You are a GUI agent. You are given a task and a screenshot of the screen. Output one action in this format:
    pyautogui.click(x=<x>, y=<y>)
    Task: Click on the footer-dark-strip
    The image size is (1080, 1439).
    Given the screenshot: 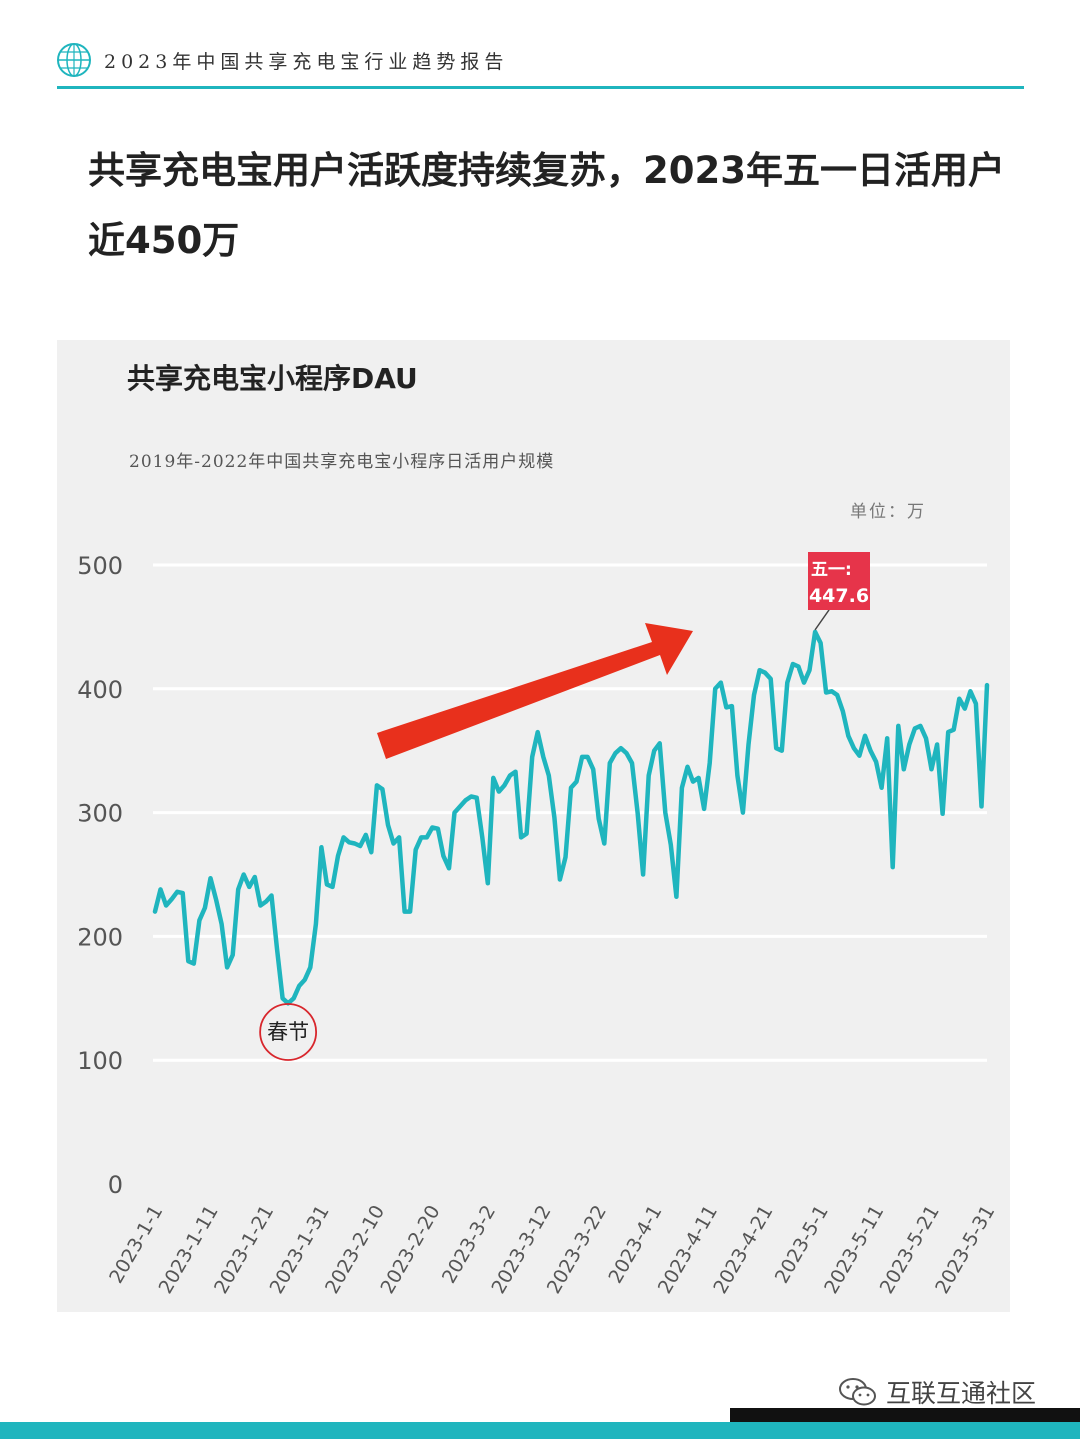 What is the action you would take?
    pyautogui.click(x=905, y=1415)
    